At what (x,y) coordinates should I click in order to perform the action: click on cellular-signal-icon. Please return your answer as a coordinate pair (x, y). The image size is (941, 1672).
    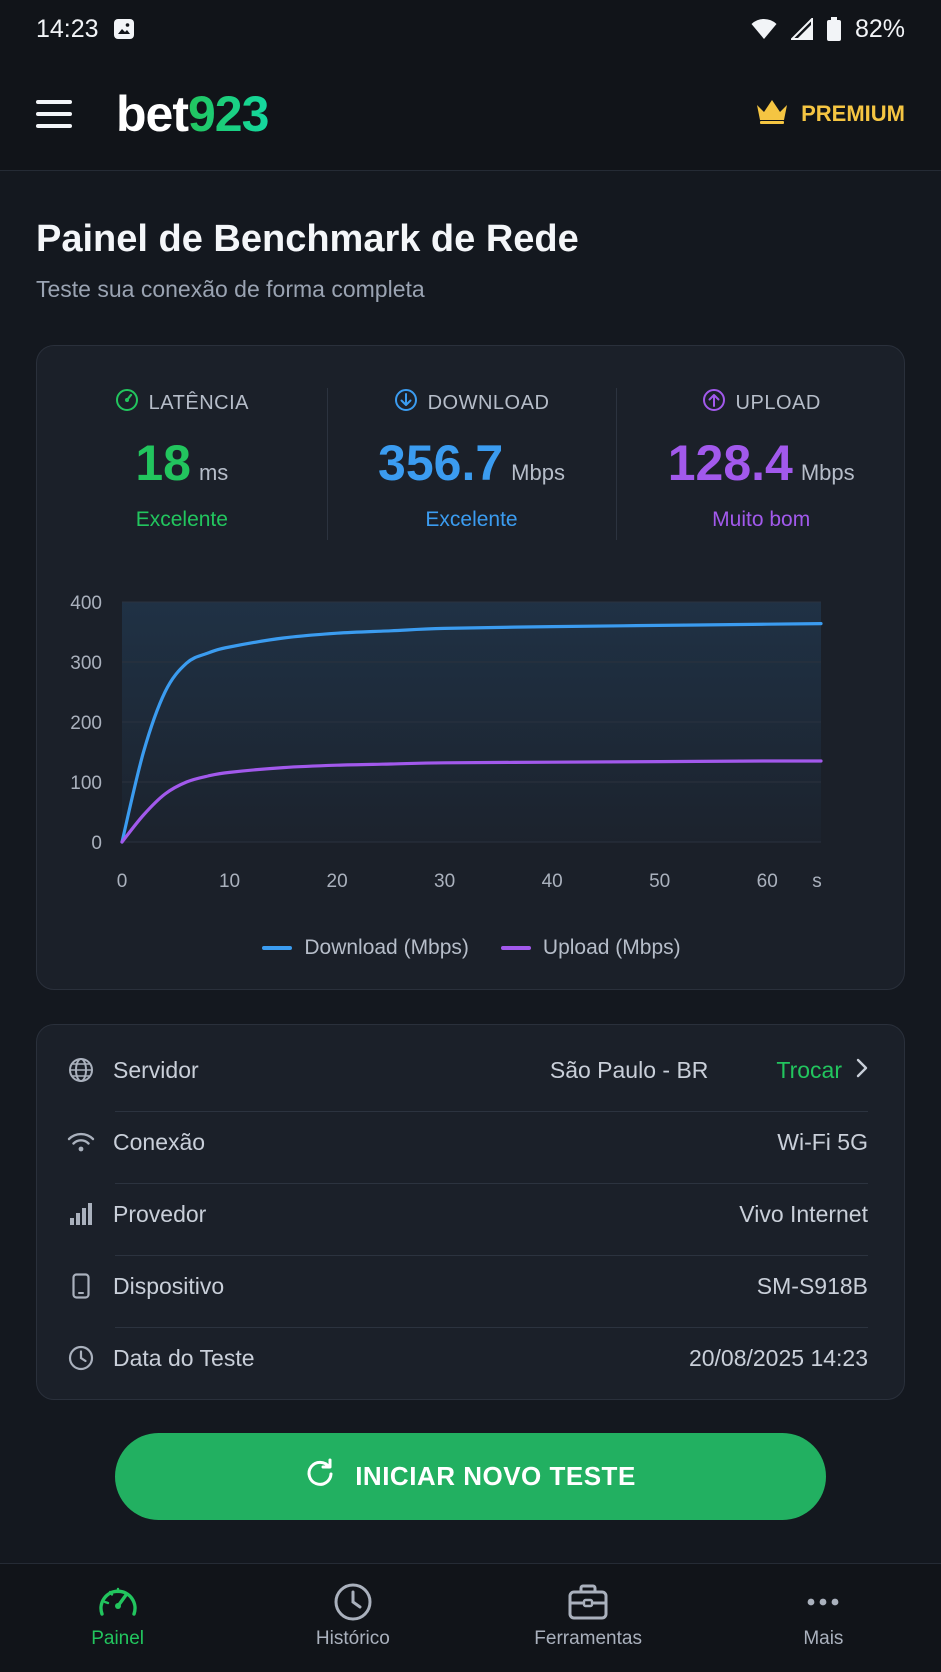
    Looking at the image, I should click on (801, 29).